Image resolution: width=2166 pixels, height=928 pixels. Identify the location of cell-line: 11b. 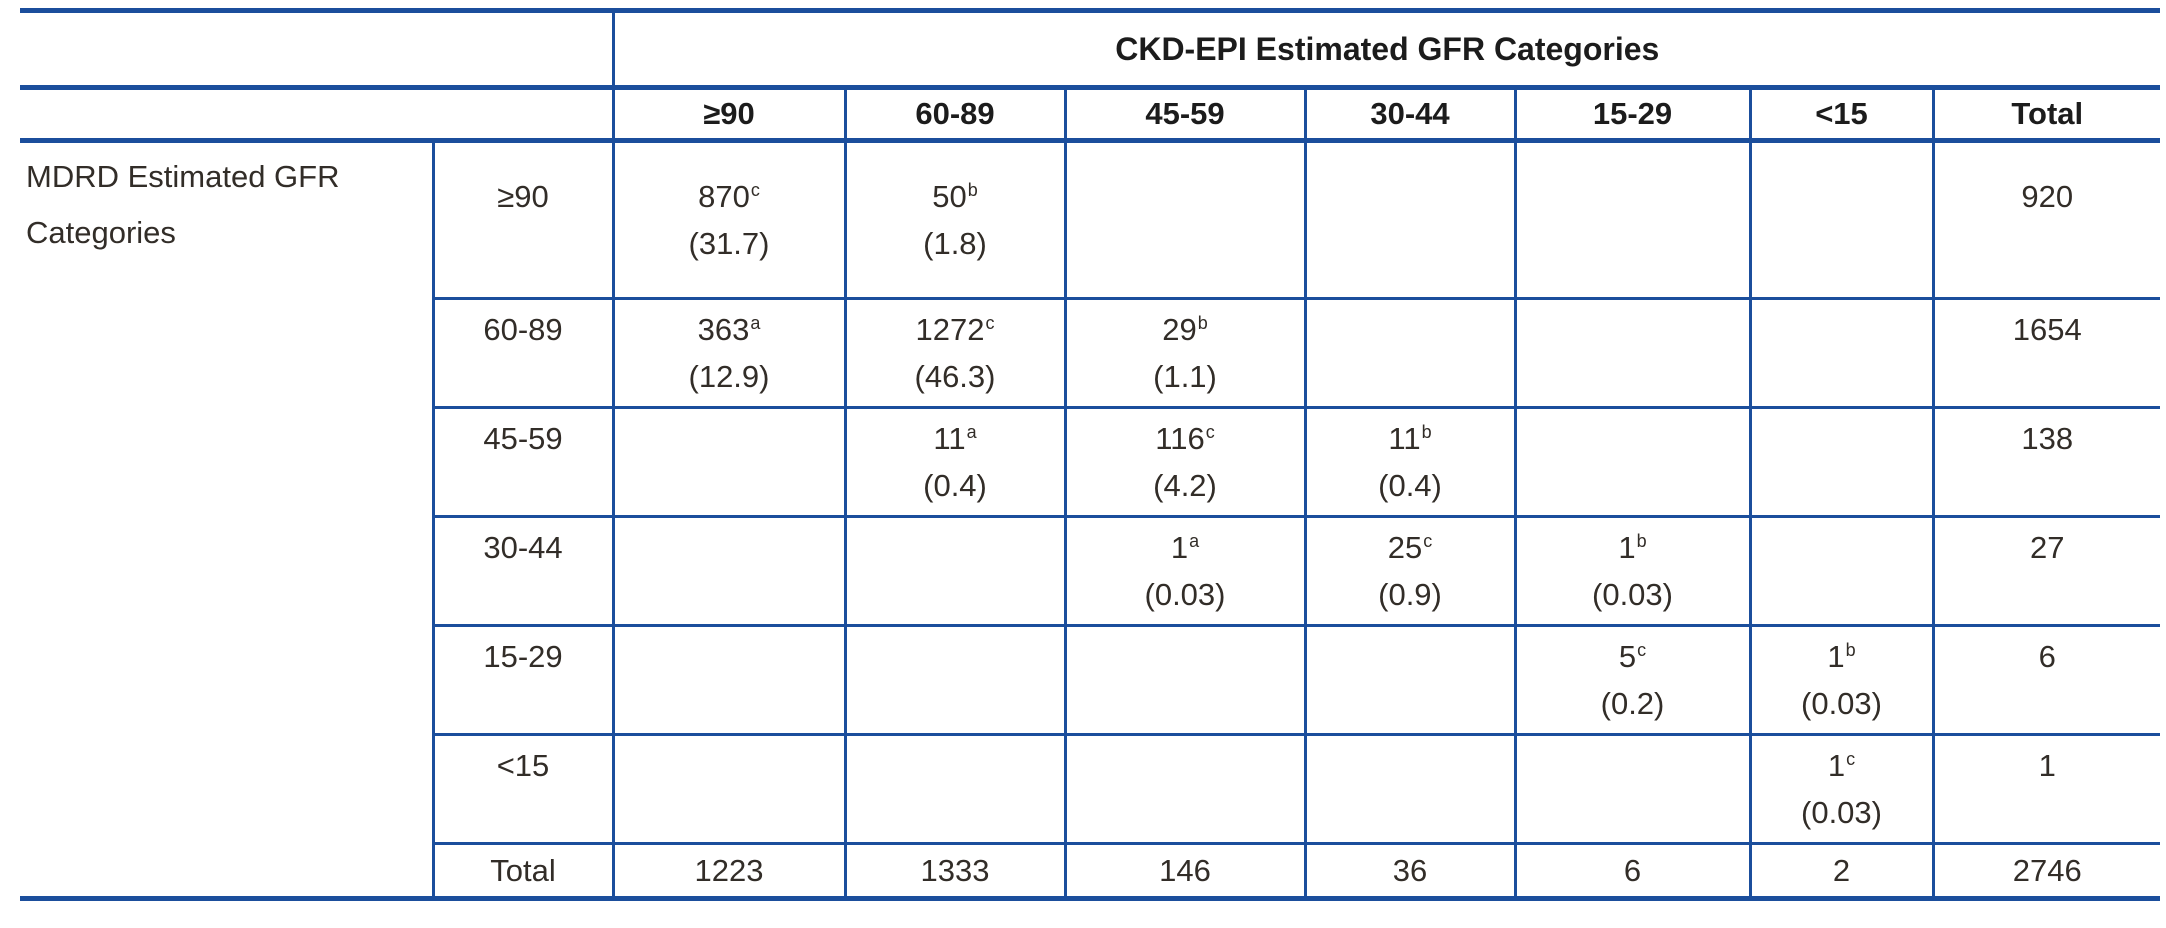
(1411, 438).